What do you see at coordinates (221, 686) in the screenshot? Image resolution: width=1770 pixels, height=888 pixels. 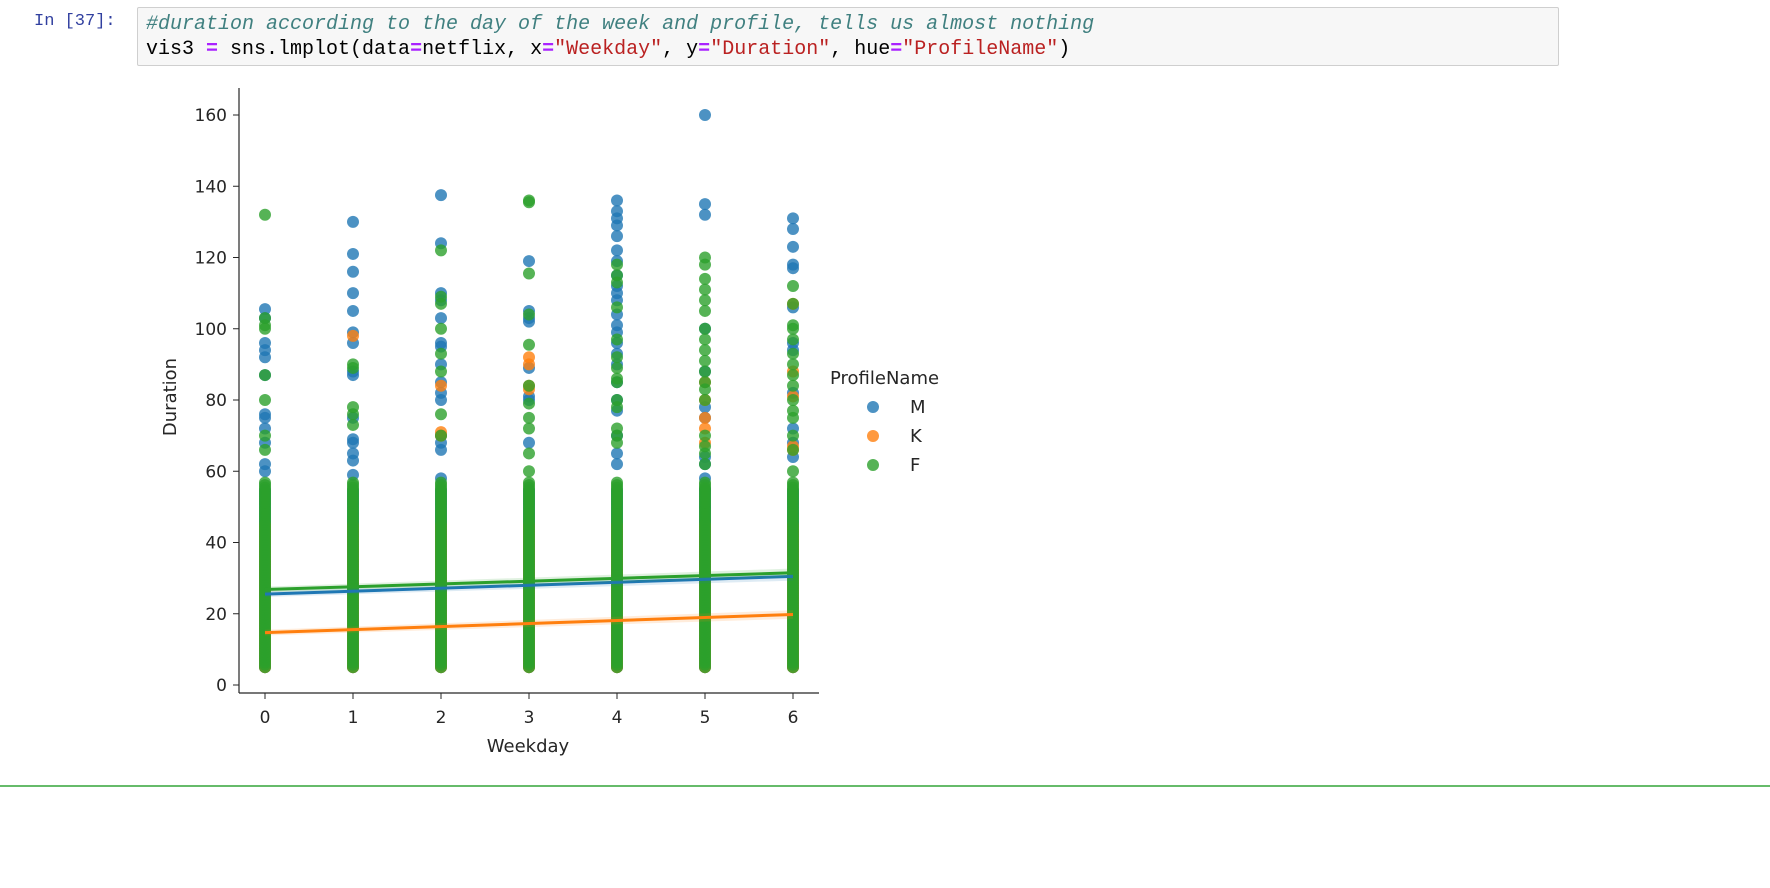 I see `y-tick-label: 0` at bounding box center [221, 686].